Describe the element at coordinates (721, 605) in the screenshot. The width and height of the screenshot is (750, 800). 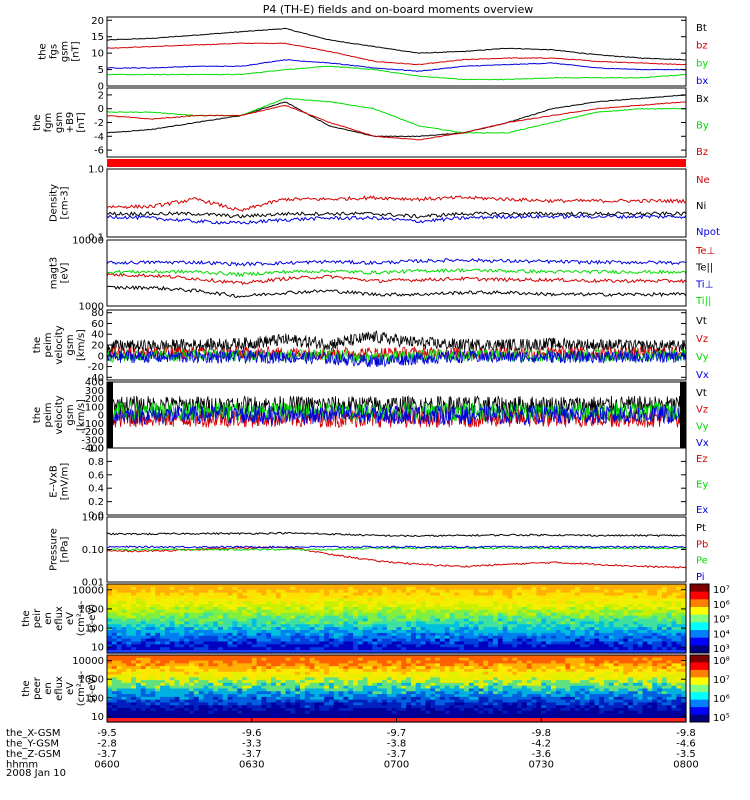
I see `colorbar-tick-label: 10⁶` at that location.